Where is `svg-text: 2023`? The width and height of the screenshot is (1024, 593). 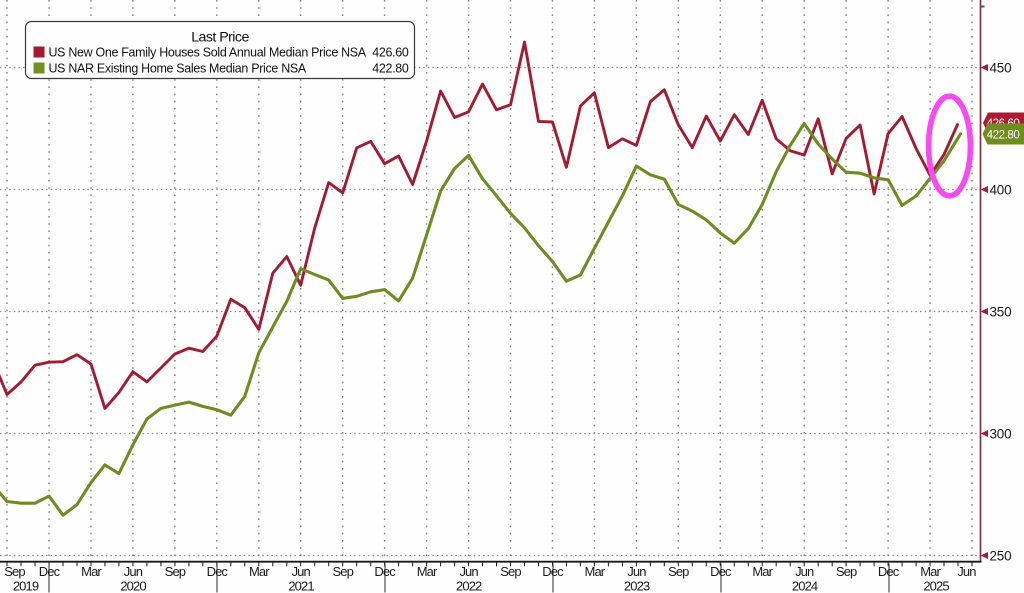
svg-text: 2023 is located at coordinates (637, 586).